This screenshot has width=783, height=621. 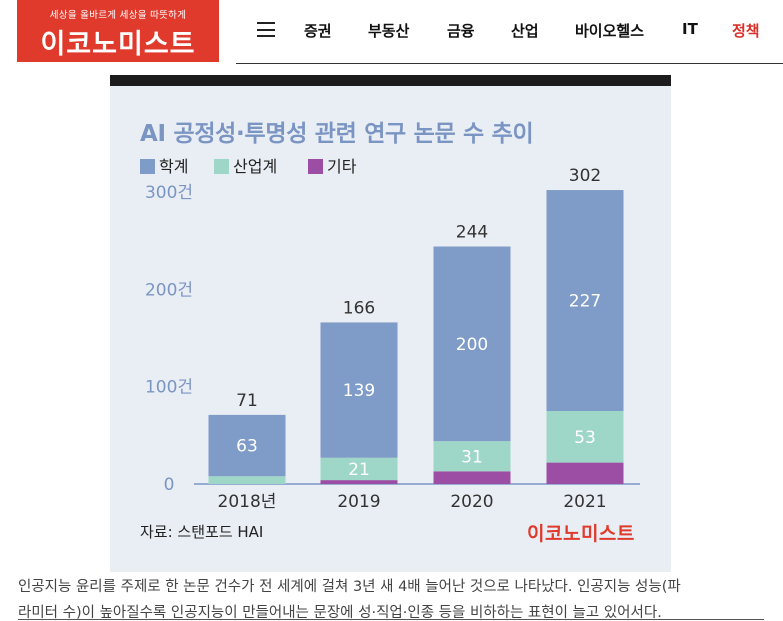 What do you see at coordinates (169, 290) in the screenshot?
I see `y-tick-label: 200건` at bounding box center [169, 290].